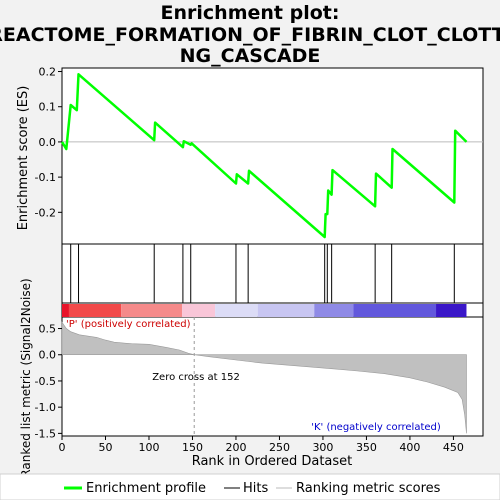 This screenshot has height=500, width=500. I want to click on chart-title-line-1: Enrichment plot:, so click(250, 13).